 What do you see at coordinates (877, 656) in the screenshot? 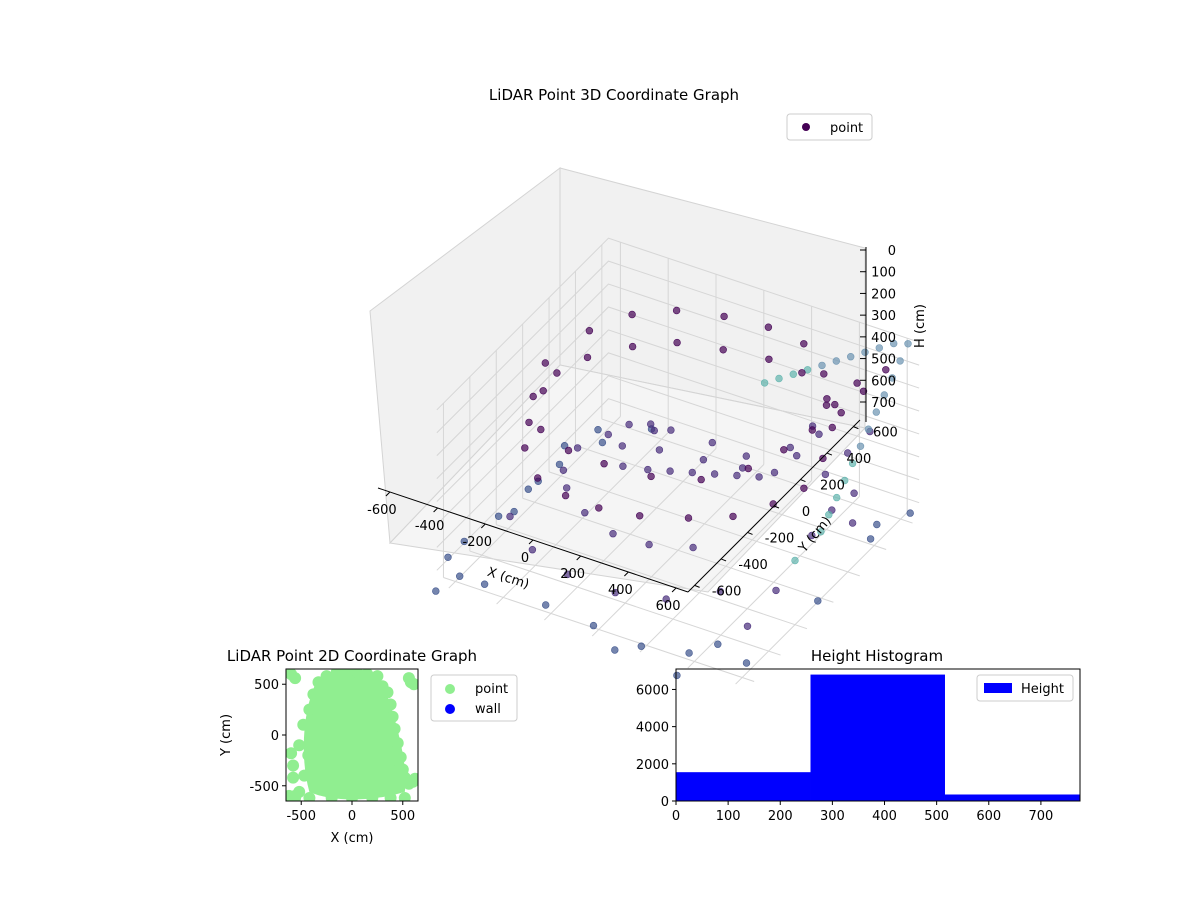
I see `histogram-title: Height Histogram` at bounding box center [877, 656].